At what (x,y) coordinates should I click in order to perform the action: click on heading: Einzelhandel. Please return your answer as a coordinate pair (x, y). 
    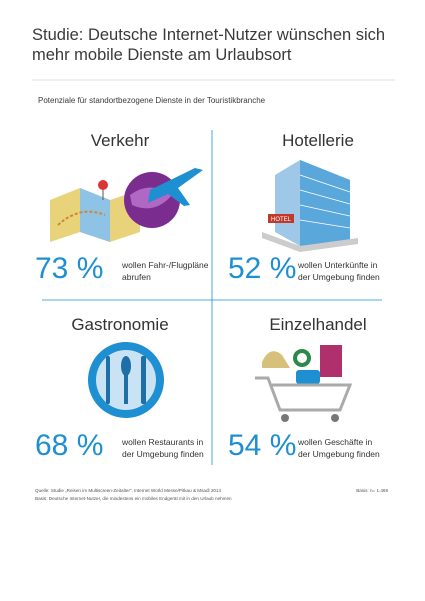
    Looking at the image, I should click on (317, 324).